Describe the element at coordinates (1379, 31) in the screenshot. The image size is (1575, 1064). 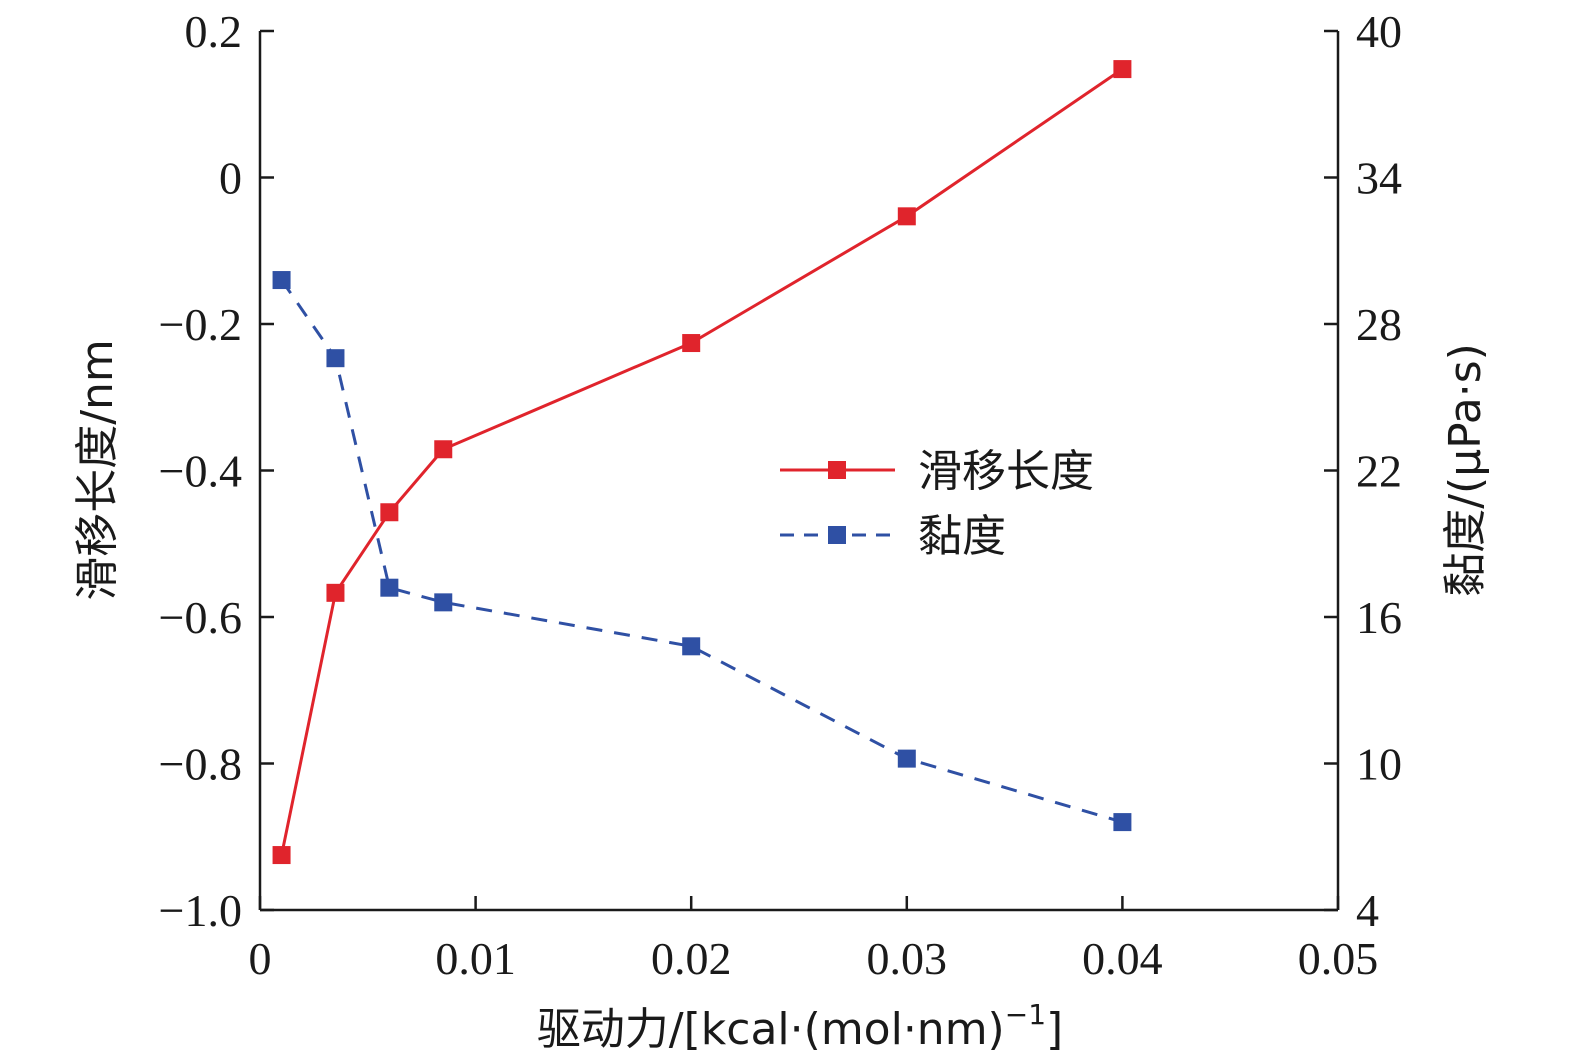
I see `y-right-tick-label: 40` at that location.